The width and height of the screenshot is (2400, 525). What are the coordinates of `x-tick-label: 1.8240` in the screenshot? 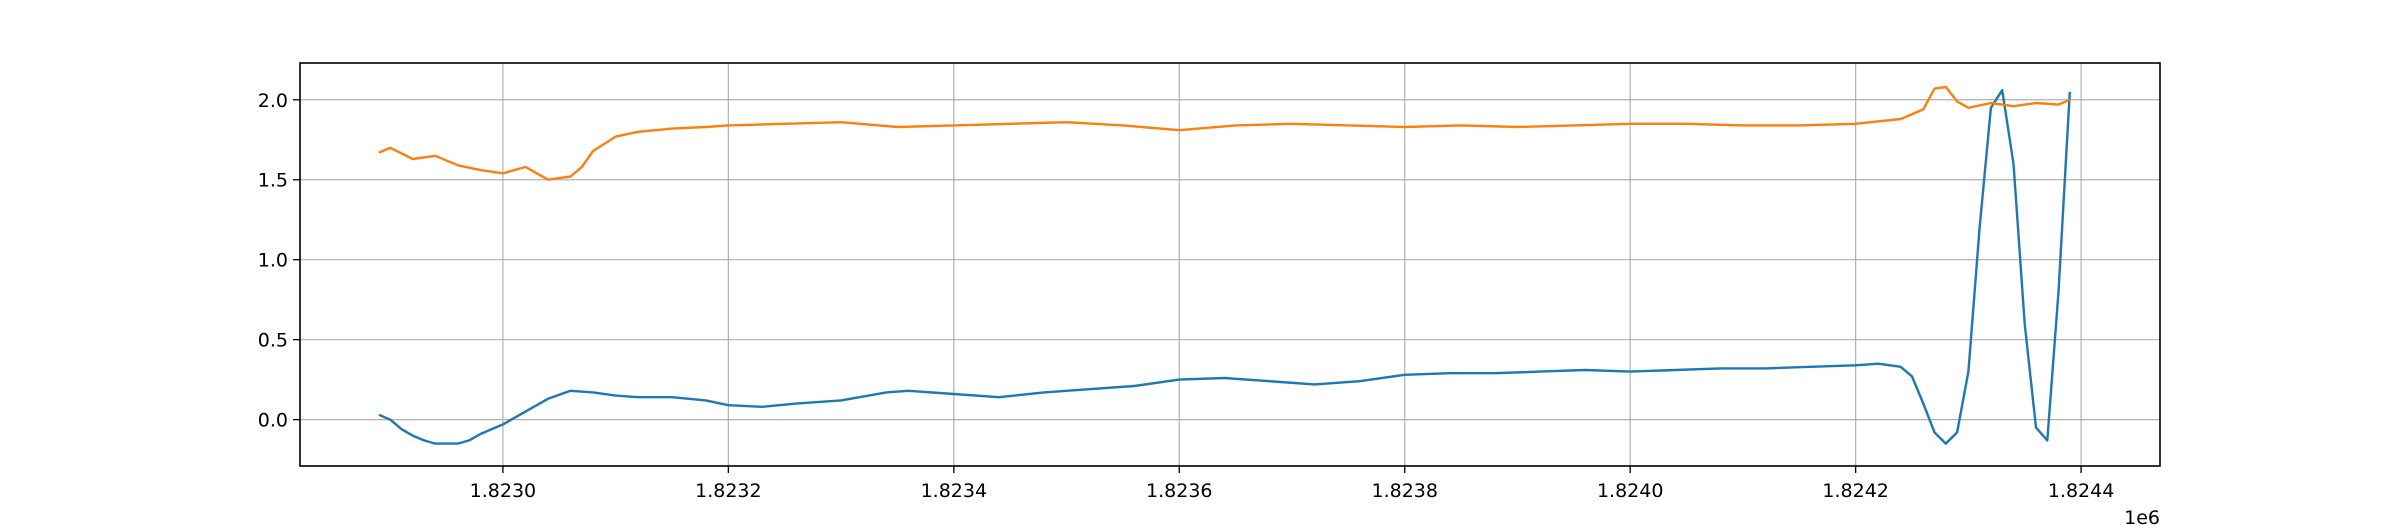 It's located at (1630, 491).